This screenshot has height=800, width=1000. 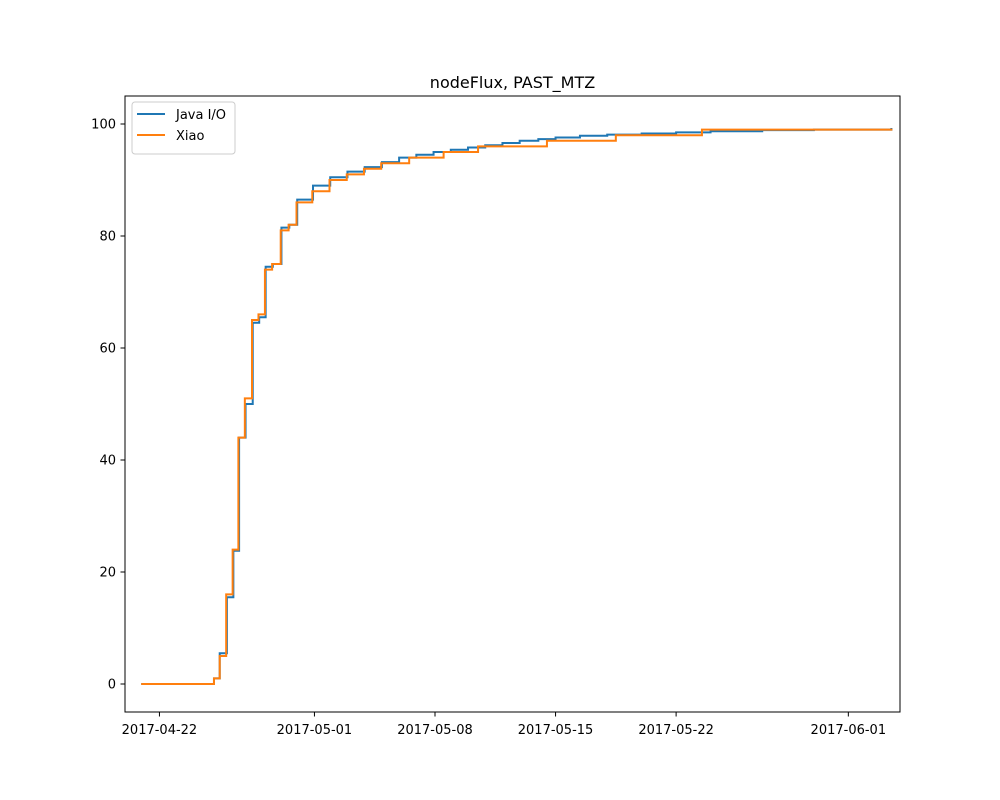 What do you see at coordinates (849, 730) in the screenshot?
I see `x-tick-label-5: 2017-06-01` at bounding box center [849, 730].